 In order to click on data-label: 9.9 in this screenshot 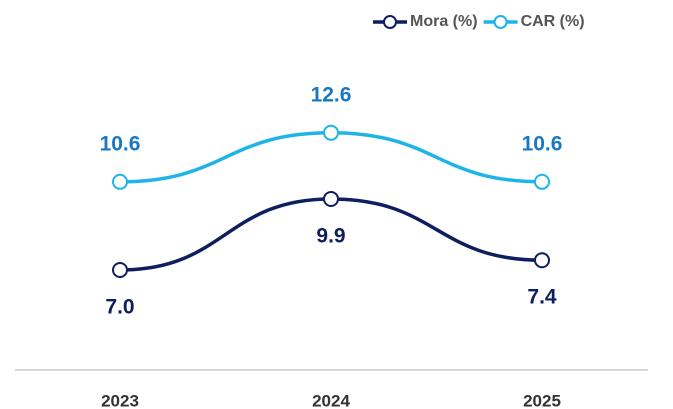, I will do `click(330, 235)`.